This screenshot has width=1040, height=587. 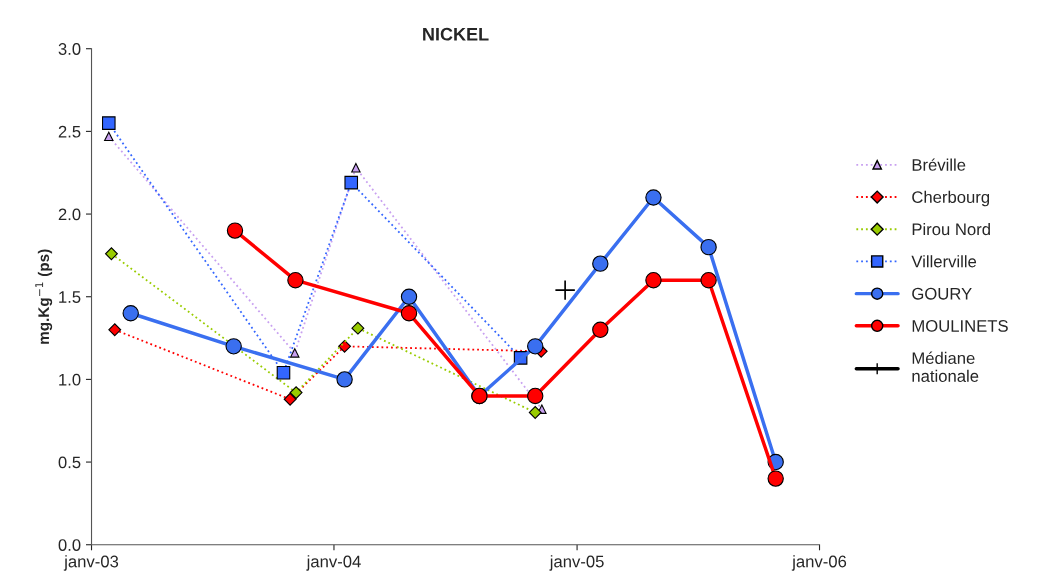 What do you see at coordinates (942, 293) in the screenshot?
I see `legend-label: GOURY` at bounding box center [942, 293].